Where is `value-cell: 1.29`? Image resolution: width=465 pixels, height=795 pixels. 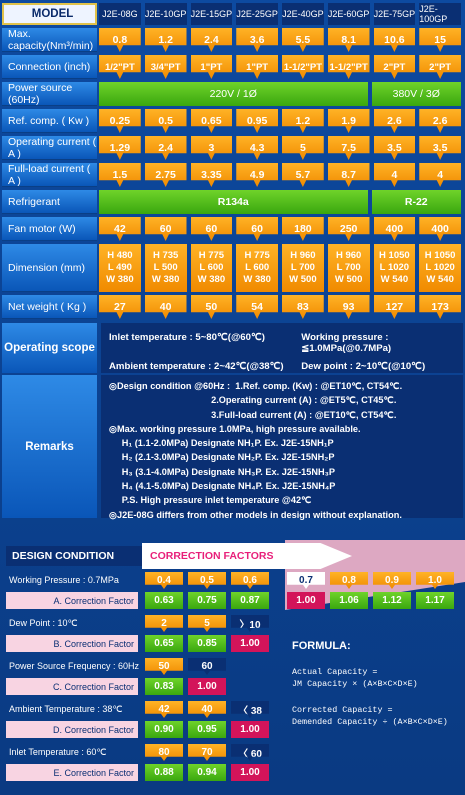
value-cell: 1.29 is located at coordinates (120, 148).